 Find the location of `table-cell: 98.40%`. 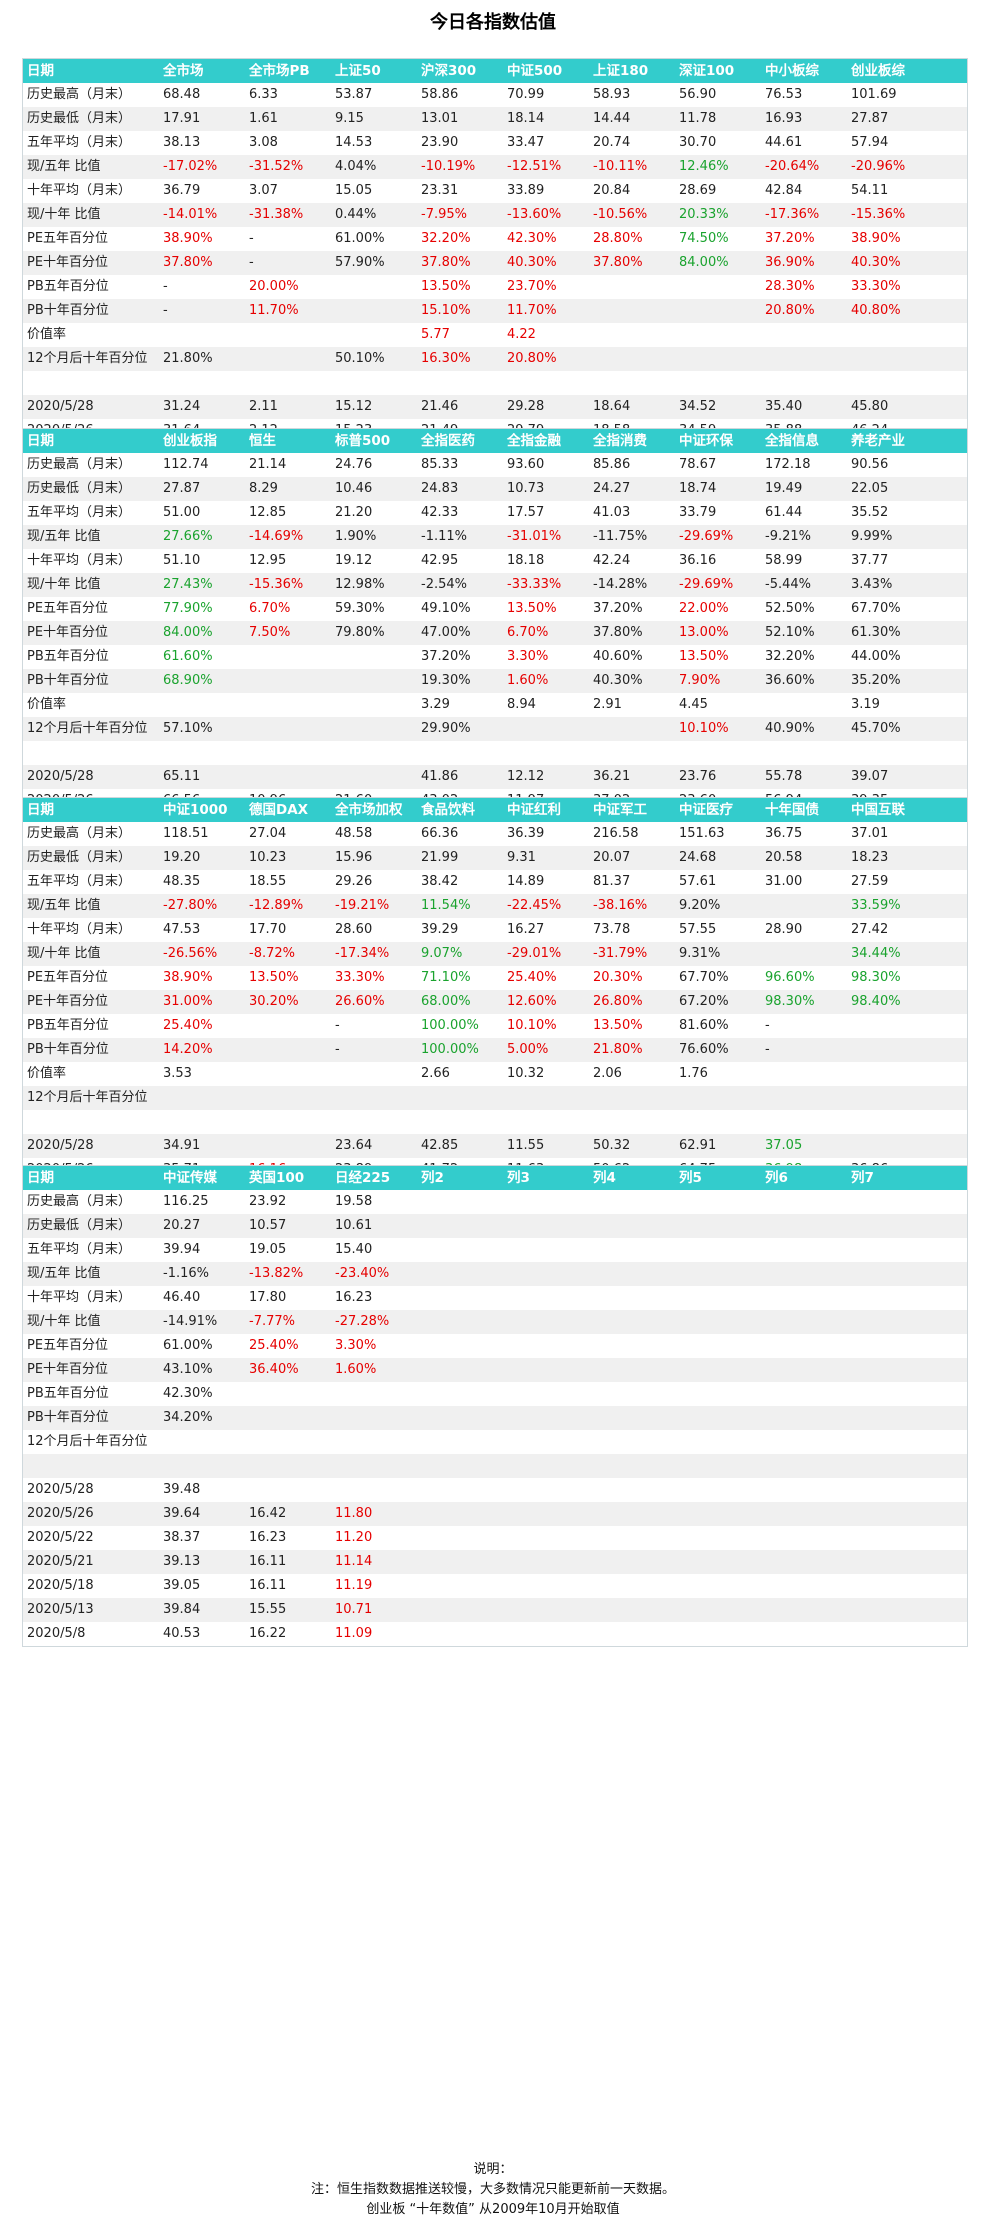

table-cell: 98.40% is located at coordinates (876, 1001).